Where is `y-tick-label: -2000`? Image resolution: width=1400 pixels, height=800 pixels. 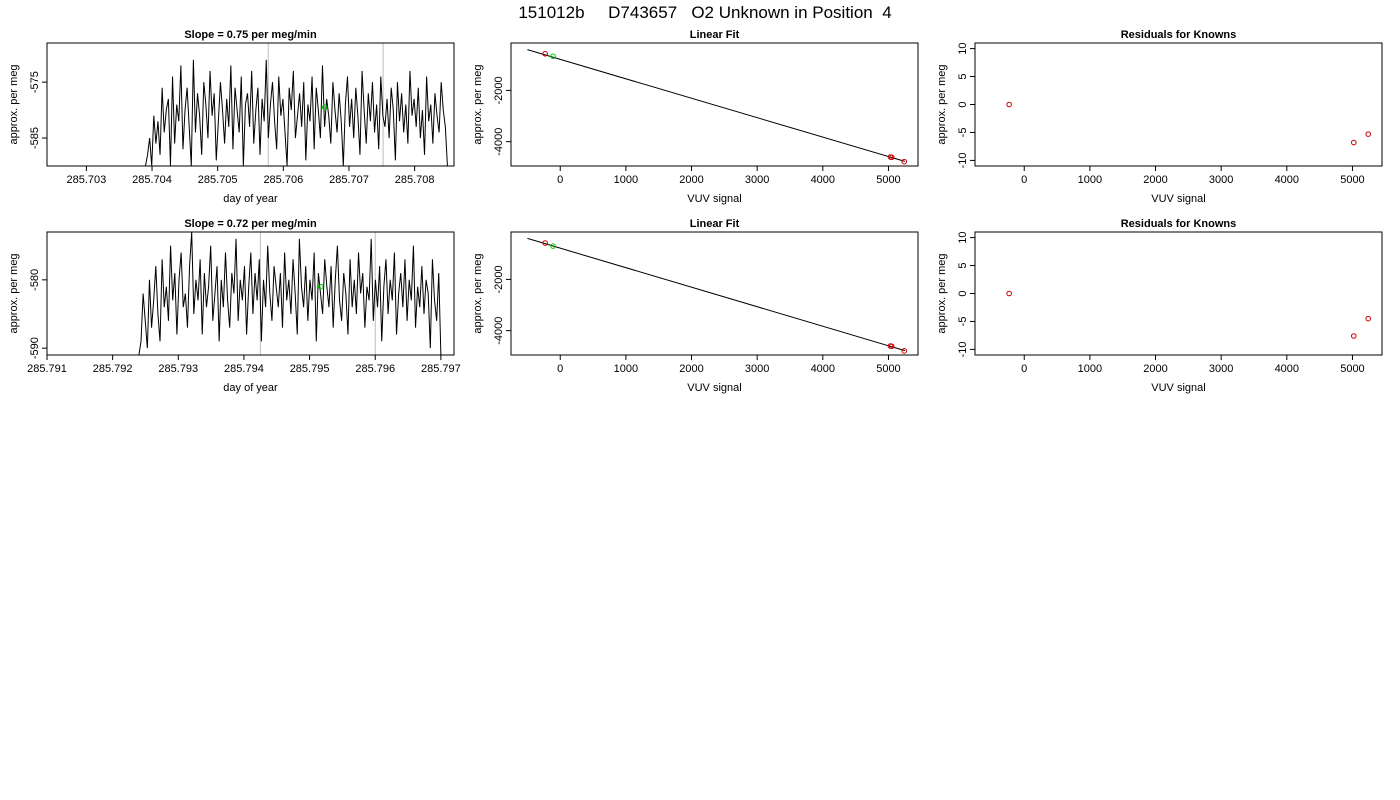
y-tick-label: -2000 is located at coordinates (499, 279).